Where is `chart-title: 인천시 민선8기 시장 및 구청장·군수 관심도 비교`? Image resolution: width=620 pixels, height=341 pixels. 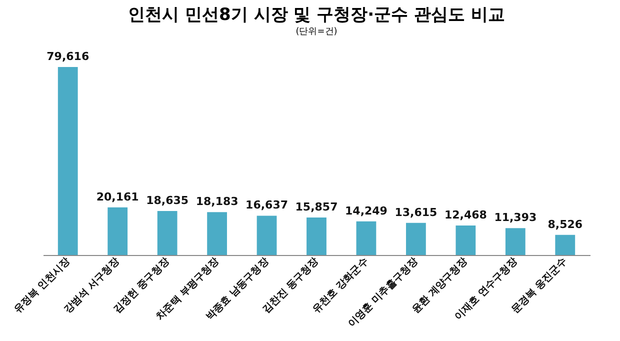
chart-title: 인천시 민선8기 시장 및 구청장·군수 관심도 비교 is located at coordinates (316, 15).